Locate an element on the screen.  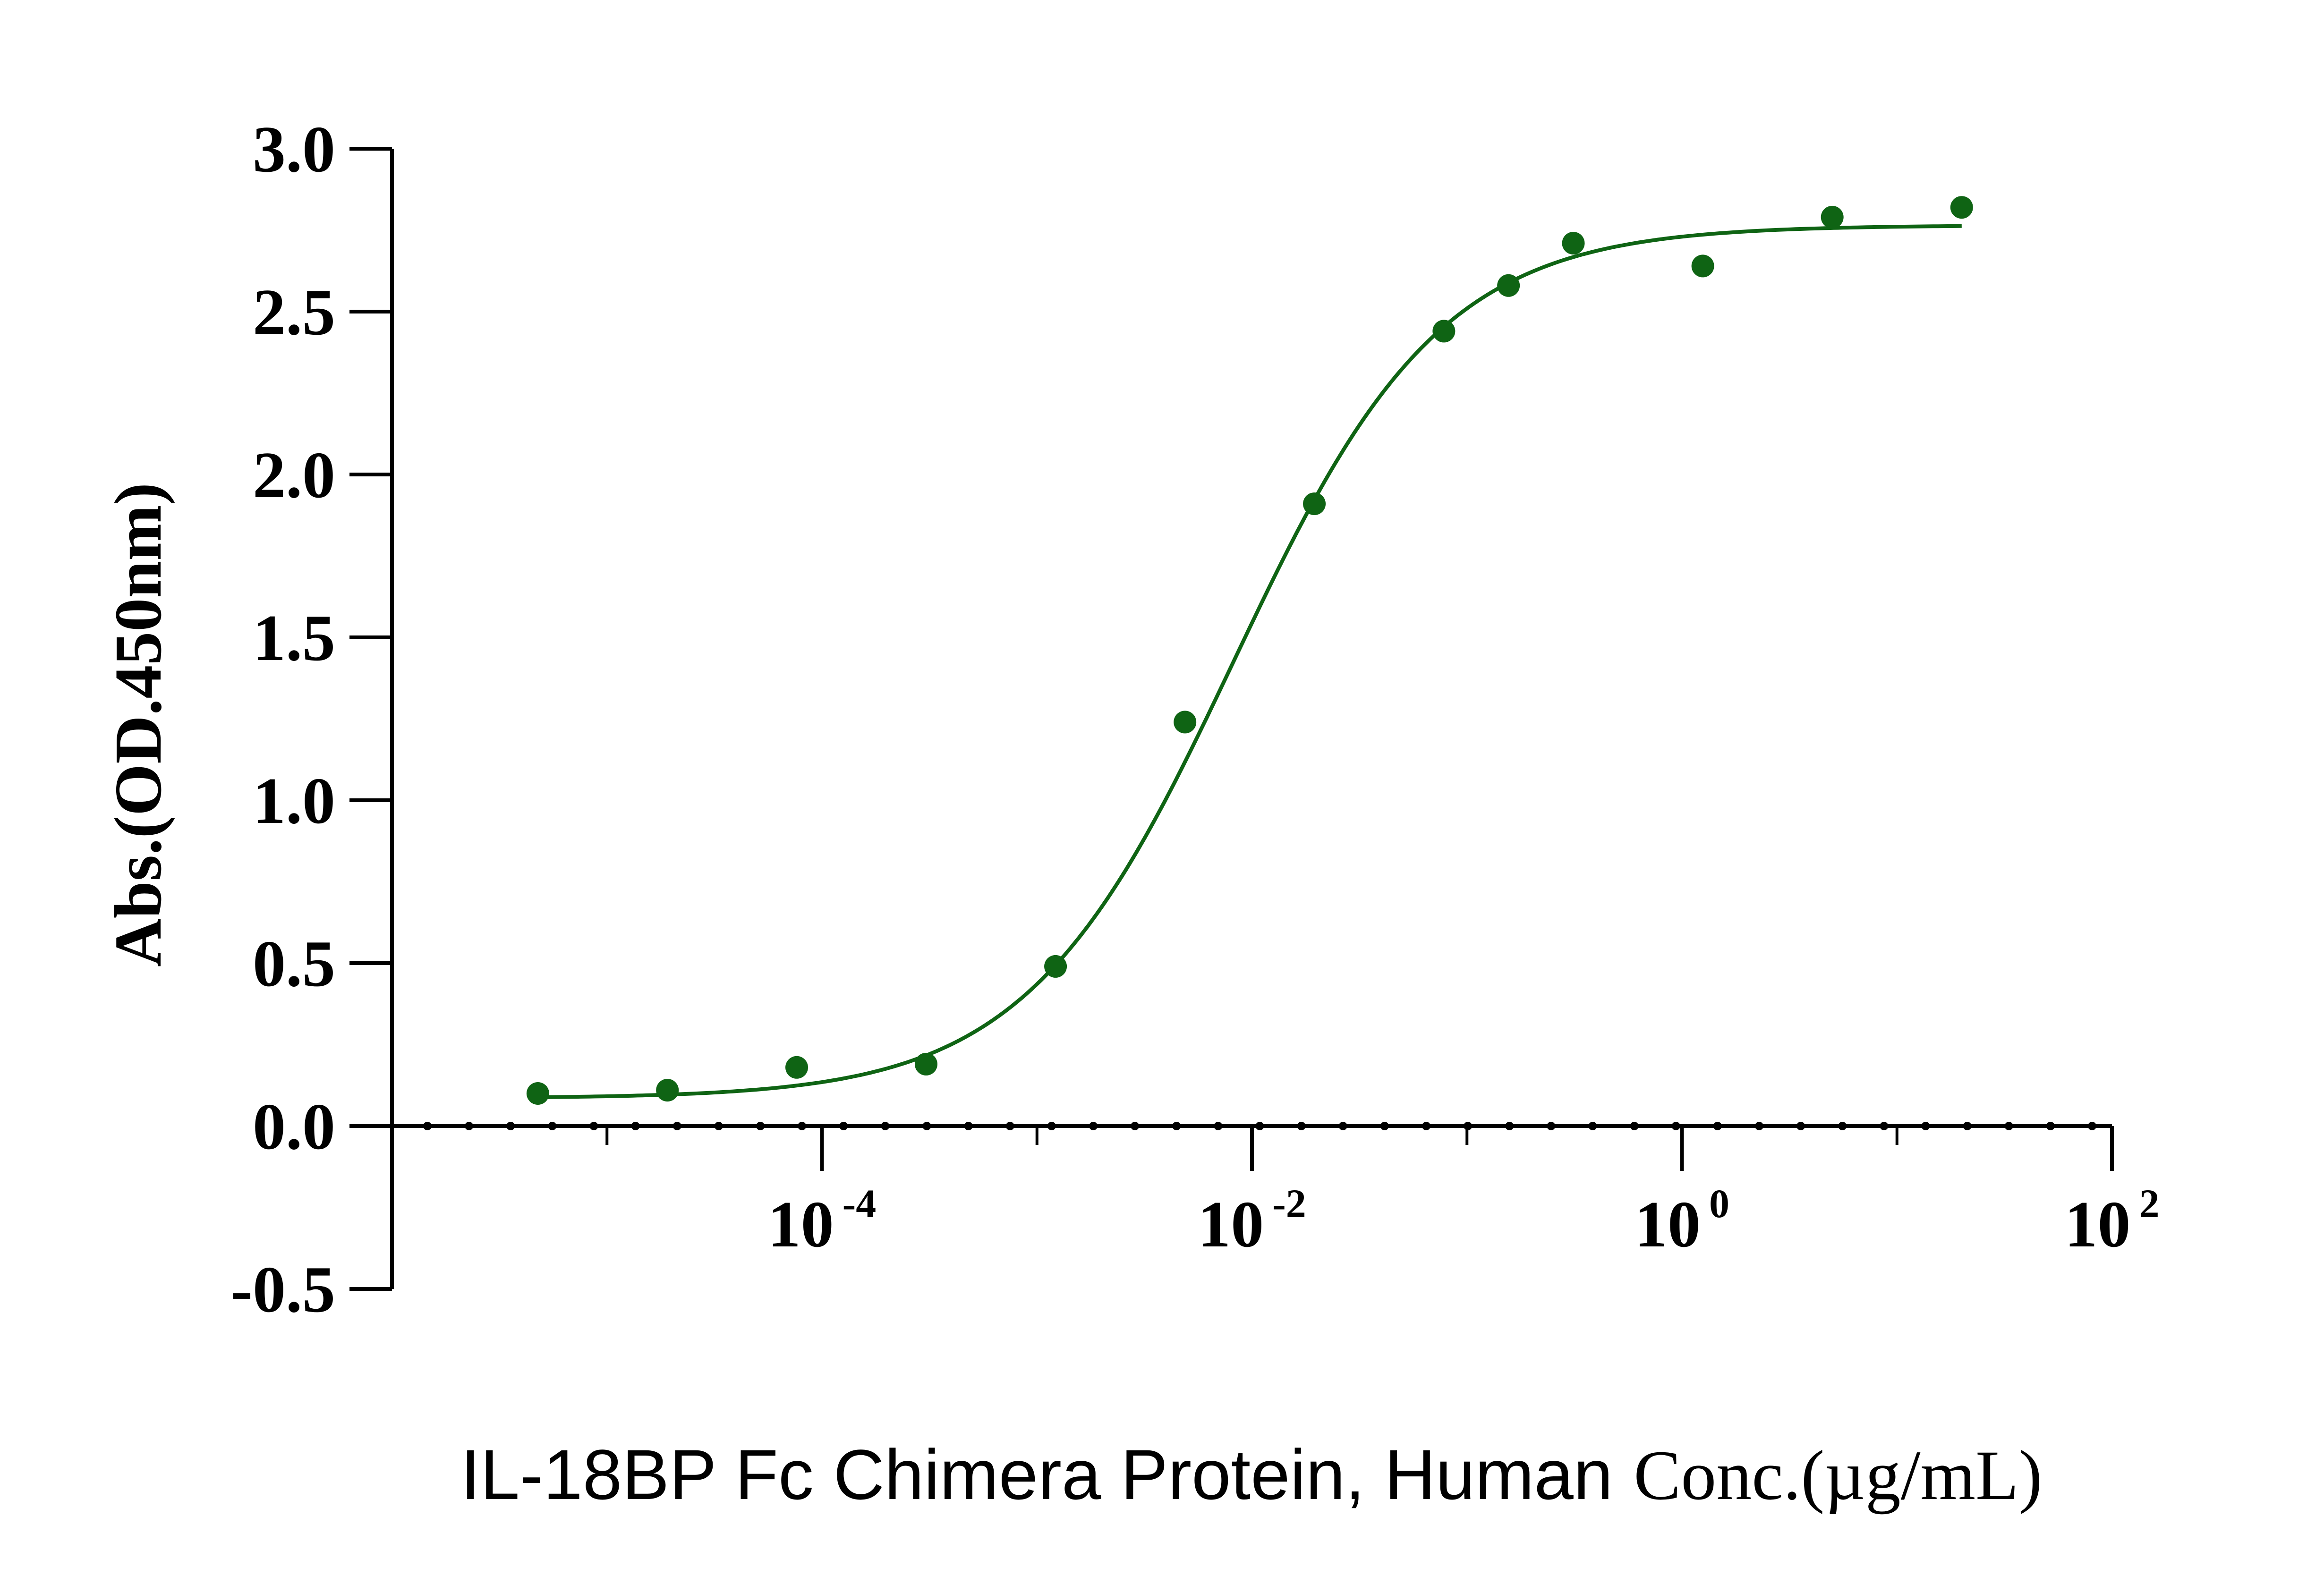
y-tick-label: 2.0 is located at coordinates (294, 475).